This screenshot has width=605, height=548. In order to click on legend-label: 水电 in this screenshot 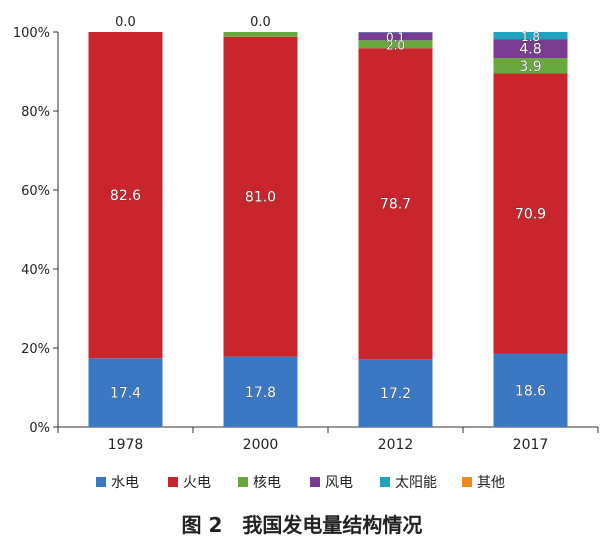, I will do `click(125, 483)`.